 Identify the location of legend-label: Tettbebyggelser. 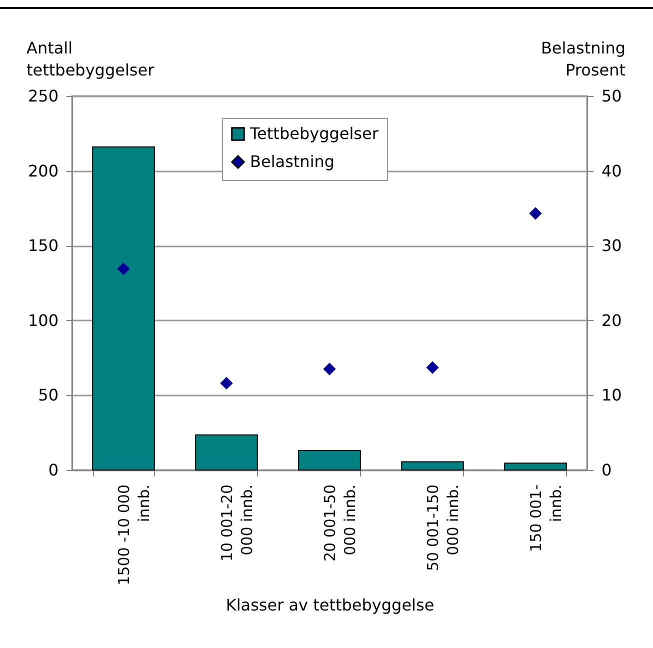
(314, 133).